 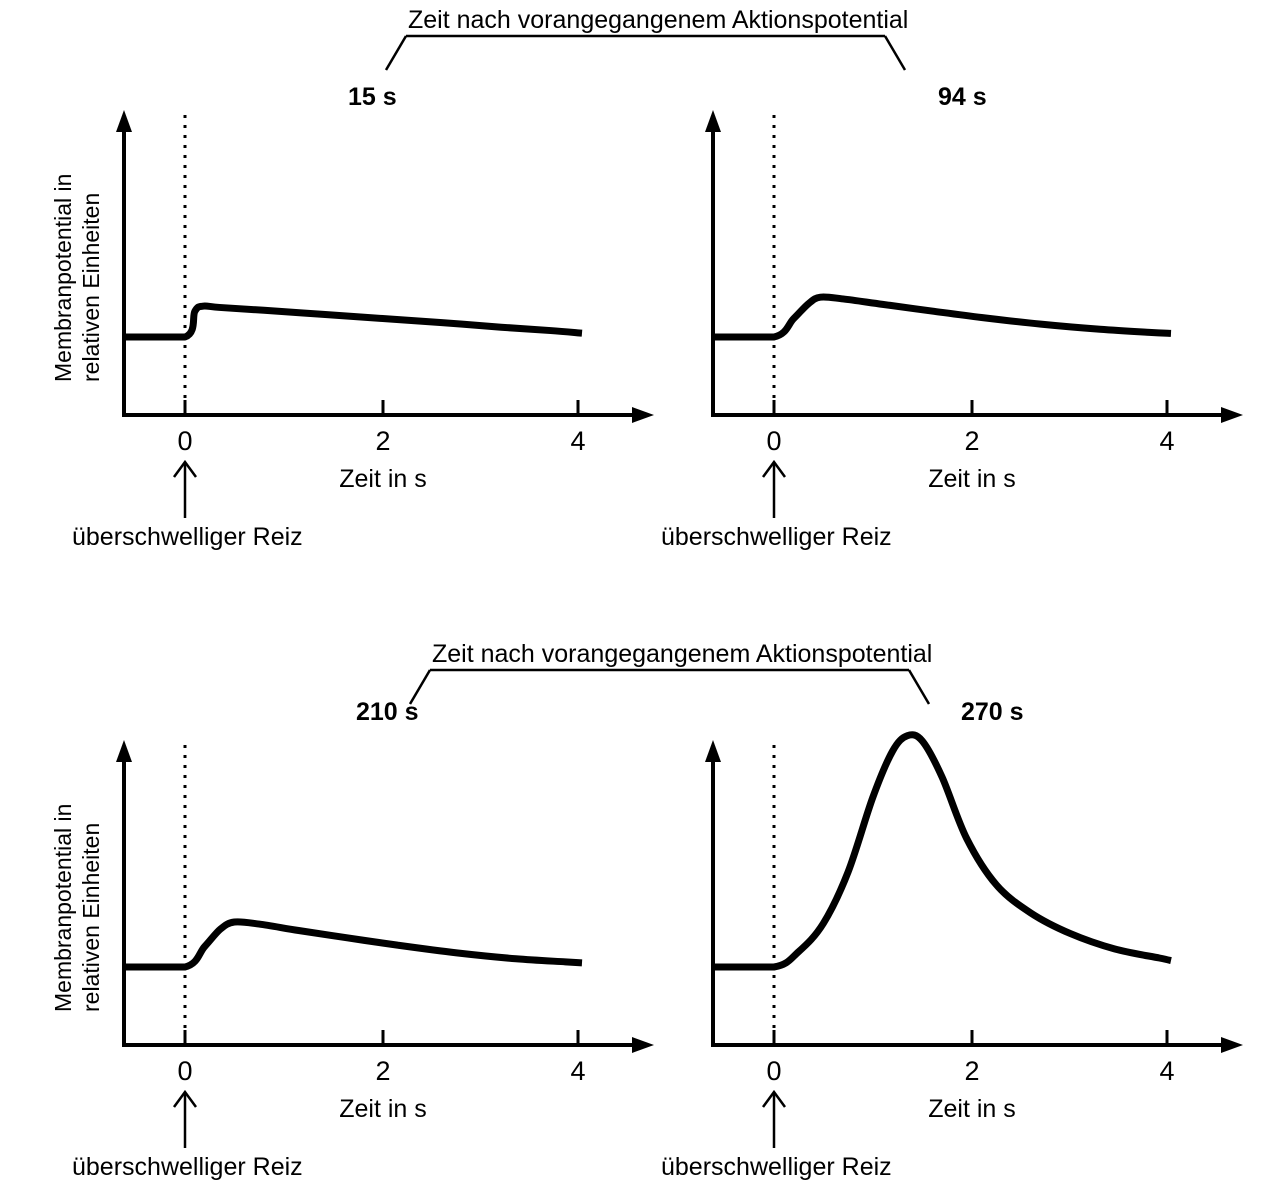 What do you see at coordinates (124, 751) in the screenshot?
I see `y-axis-arrowhead-panel-210s` at bounding box center [124, 751].